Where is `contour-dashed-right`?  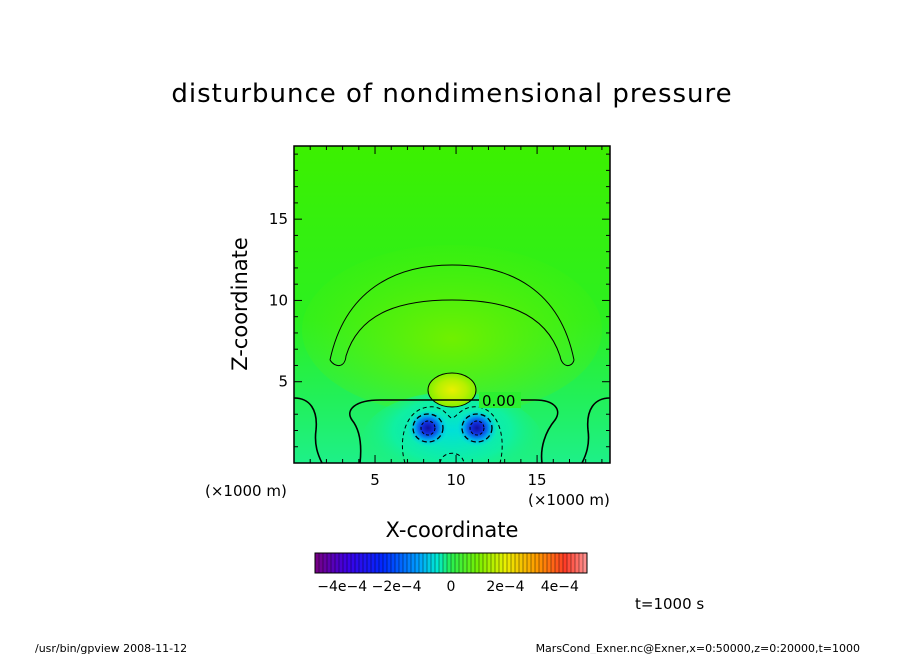
contour-dashed-right is located at coordinates (477, 428).